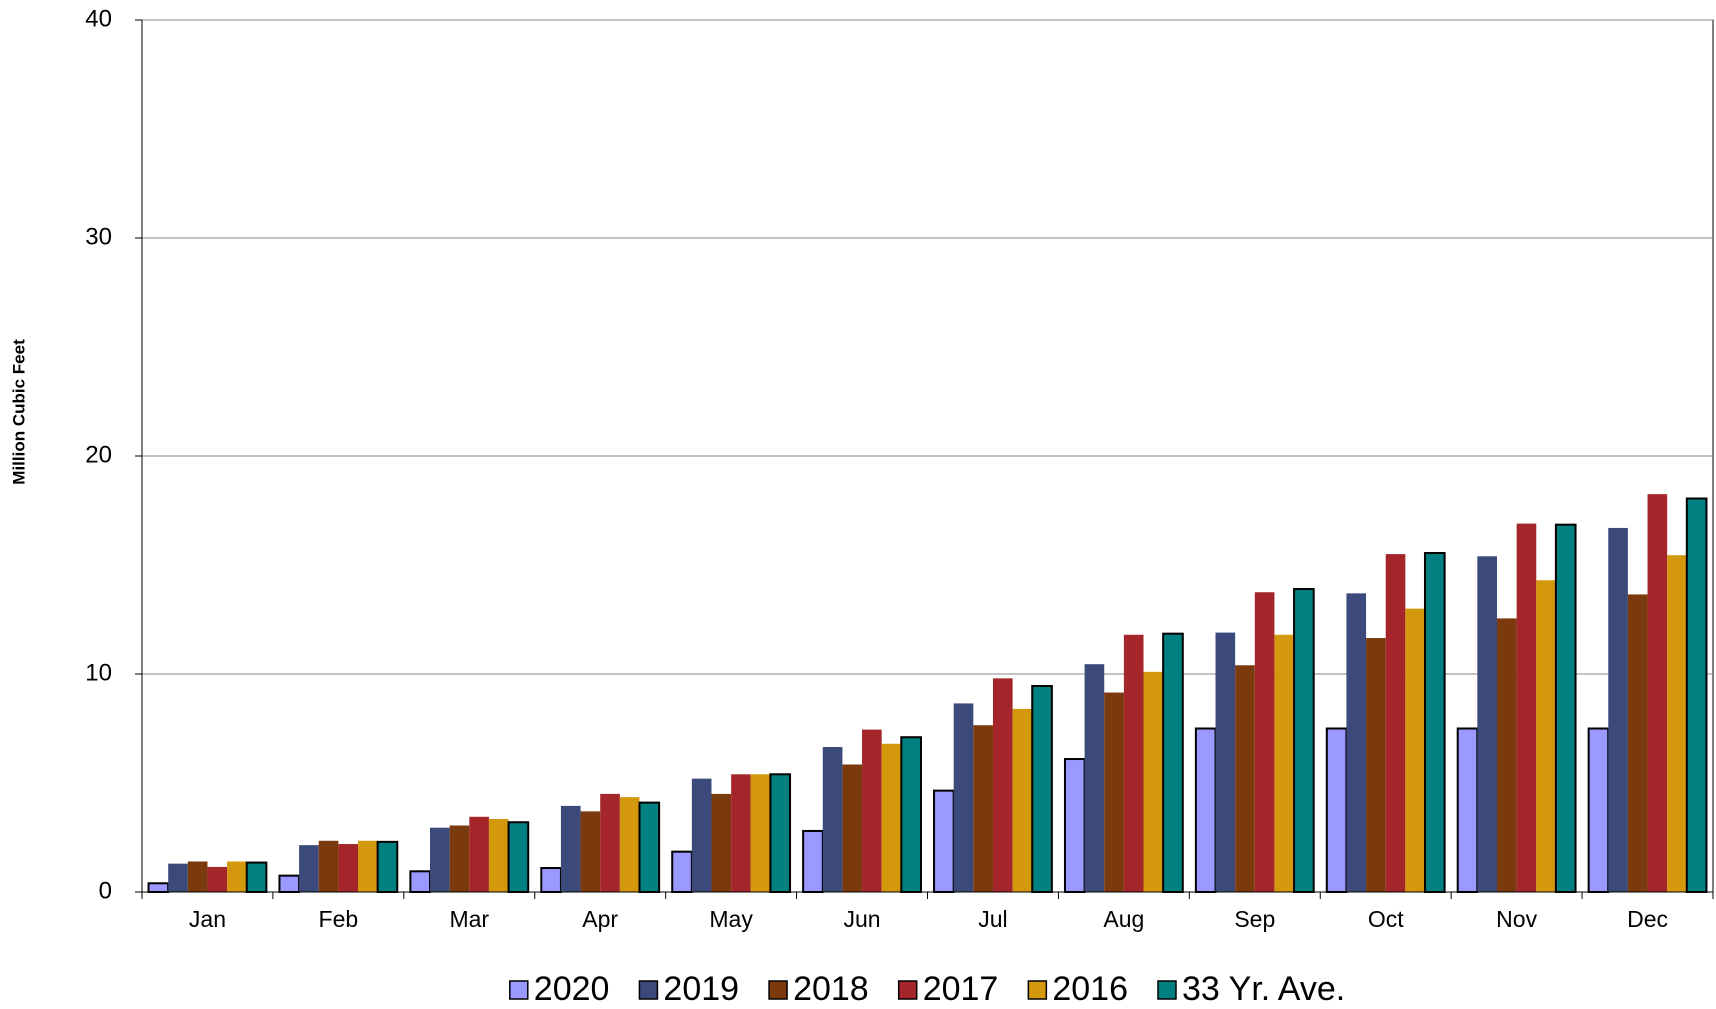 Image resolution: width=1716 pixels, height=1009 pixels. I want to click on x-tick-label: Feb, so click(339, 919).